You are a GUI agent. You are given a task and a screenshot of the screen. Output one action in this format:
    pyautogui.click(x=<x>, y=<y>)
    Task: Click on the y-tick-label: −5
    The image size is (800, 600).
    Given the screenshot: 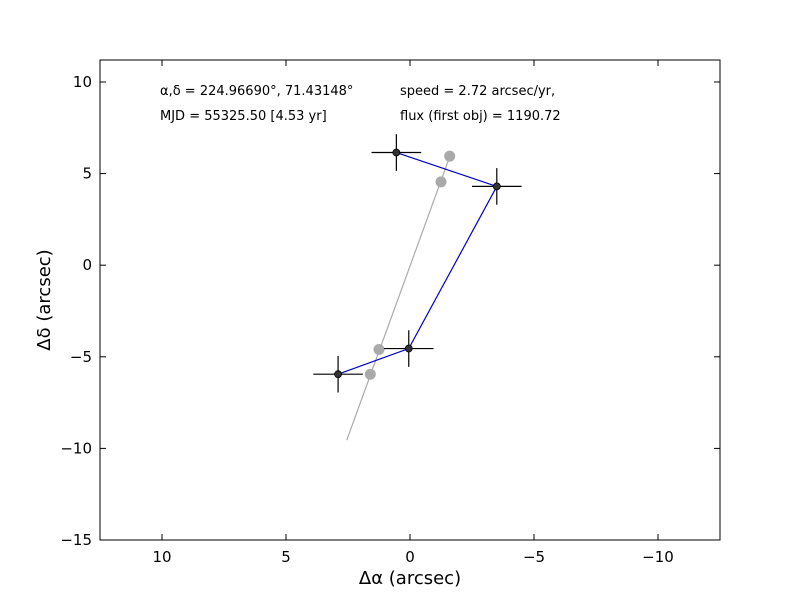 What is the action you would take?
    pyautogui.click(x=81, y=357)
    